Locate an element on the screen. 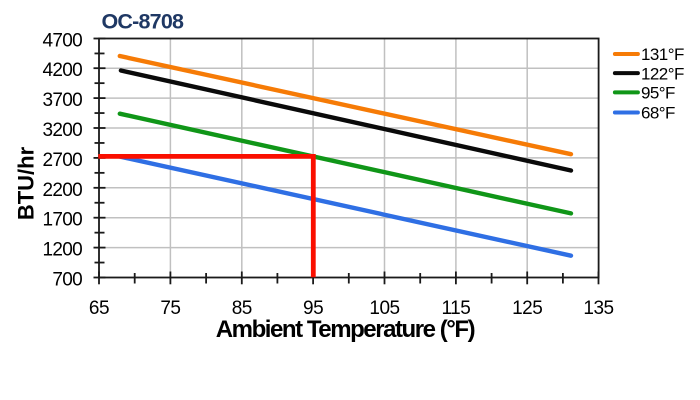 This screenshot has width=700, height=400. svg-text: 65 is located at coordinates (99, 308).